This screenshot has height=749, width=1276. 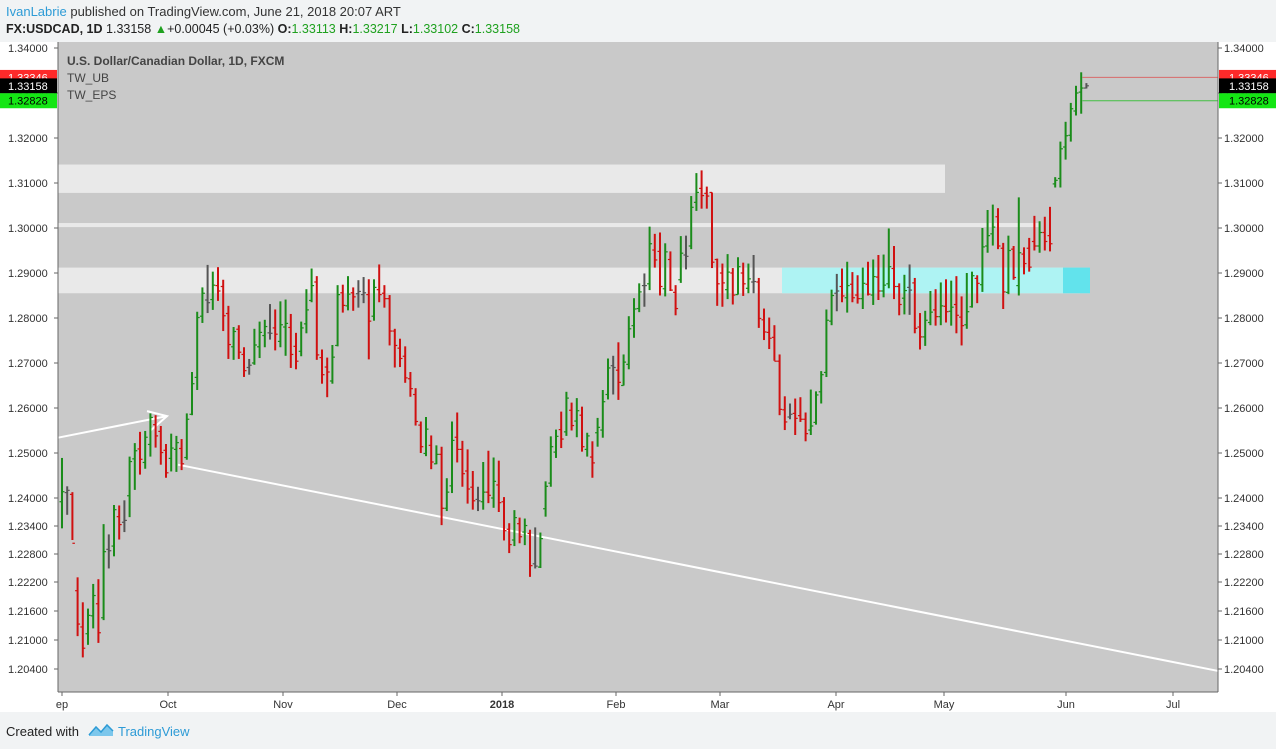 I want to click on legend-indicator-eps: TW_EPS, so click(x=91, y=95).